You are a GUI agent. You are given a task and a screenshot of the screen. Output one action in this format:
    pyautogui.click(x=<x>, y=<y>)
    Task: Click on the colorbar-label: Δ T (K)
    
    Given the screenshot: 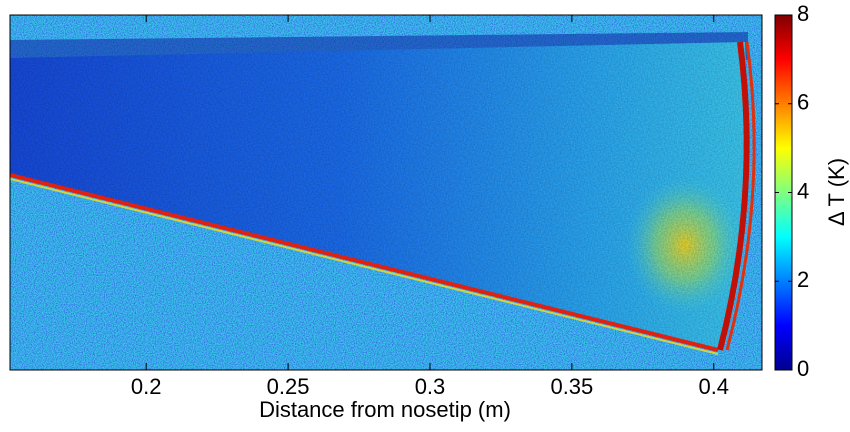 What is the action you would take?
    pyautogui.click(x=836, y=192)
    